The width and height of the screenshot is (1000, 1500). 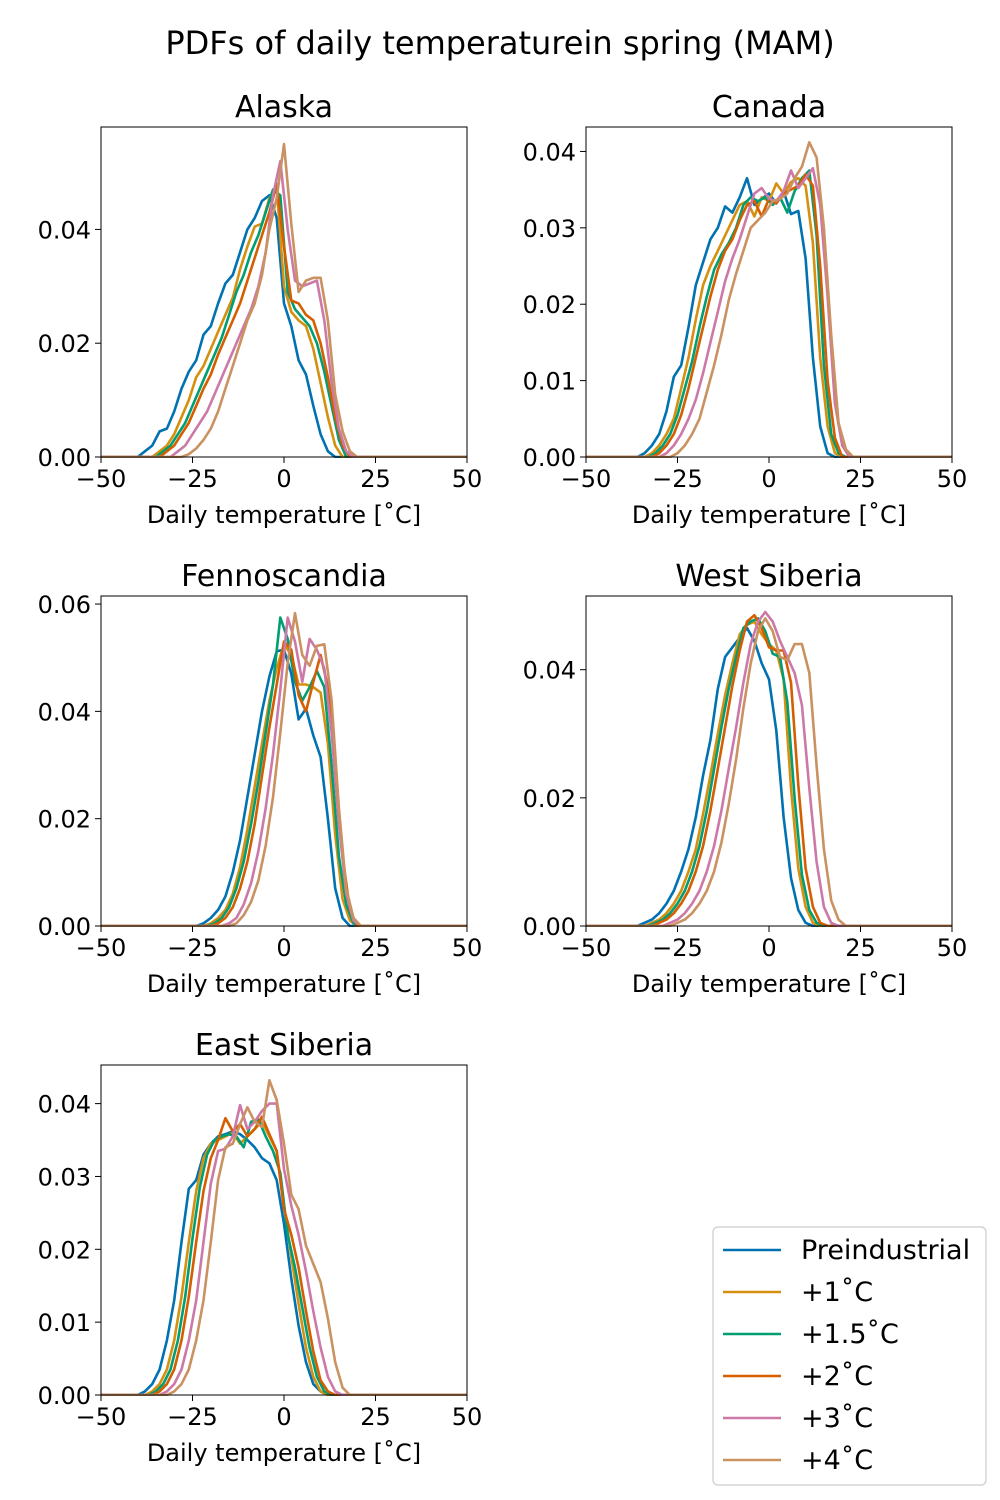 I want to click on legend-label: +2˚C, so click(x=837, y=1376).